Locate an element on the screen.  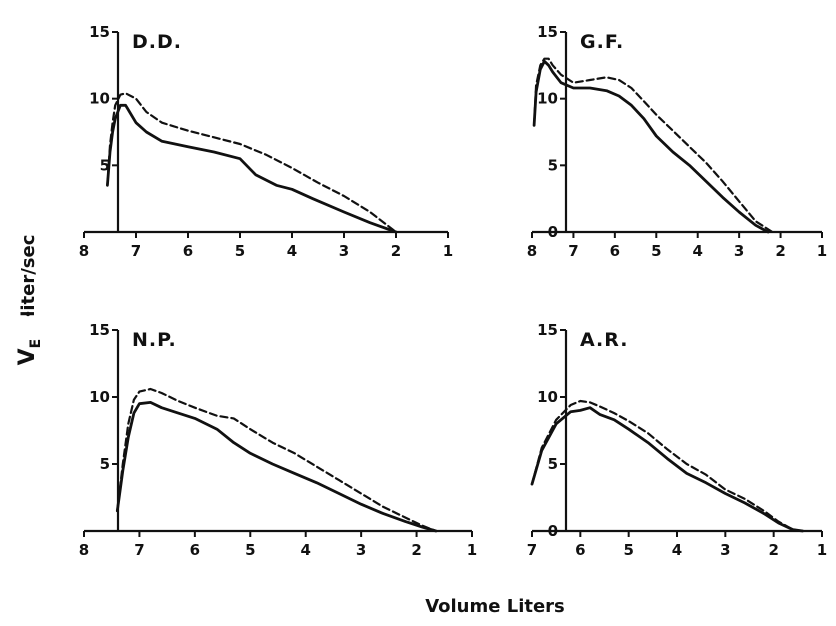
y-axis-symbol: V is located at coordinates (27, 356).